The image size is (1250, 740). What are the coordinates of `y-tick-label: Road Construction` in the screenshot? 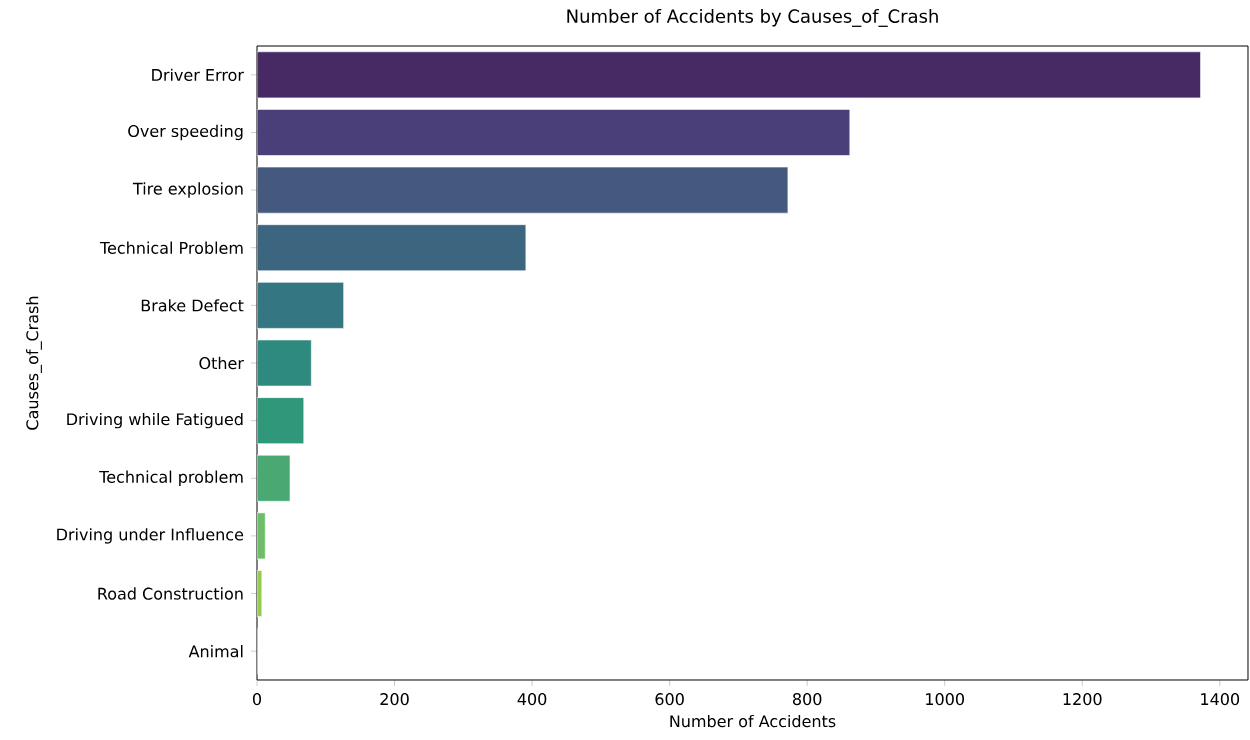 It's located at (170, 593).